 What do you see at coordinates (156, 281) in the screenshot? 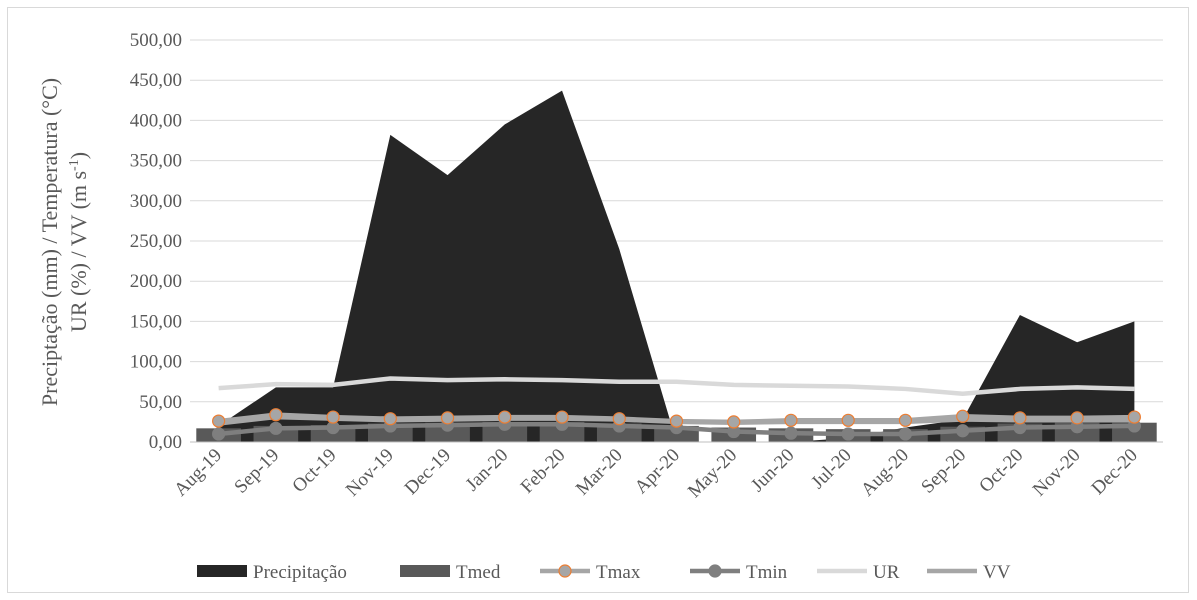
I see `y-tick-label: 200,00` at bounding box center [156, 281].